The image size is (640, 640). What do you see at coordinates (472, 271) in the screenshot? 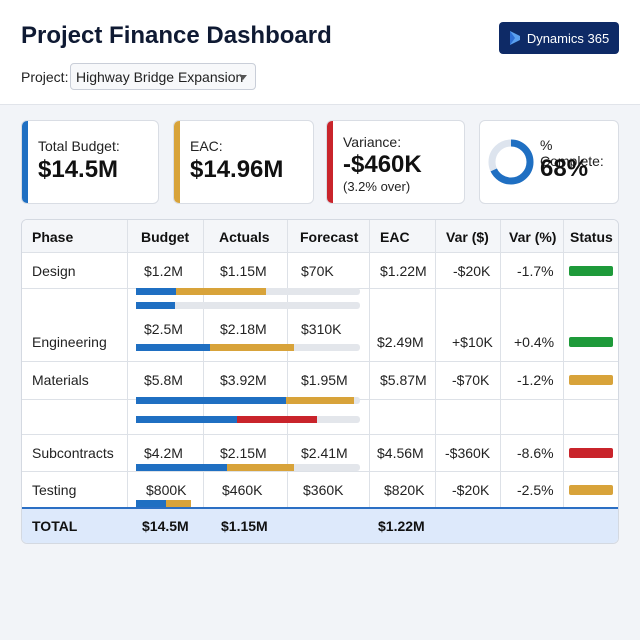
I see `table-row-design-var-usd: -$20K` at bounding box center [472, 271].